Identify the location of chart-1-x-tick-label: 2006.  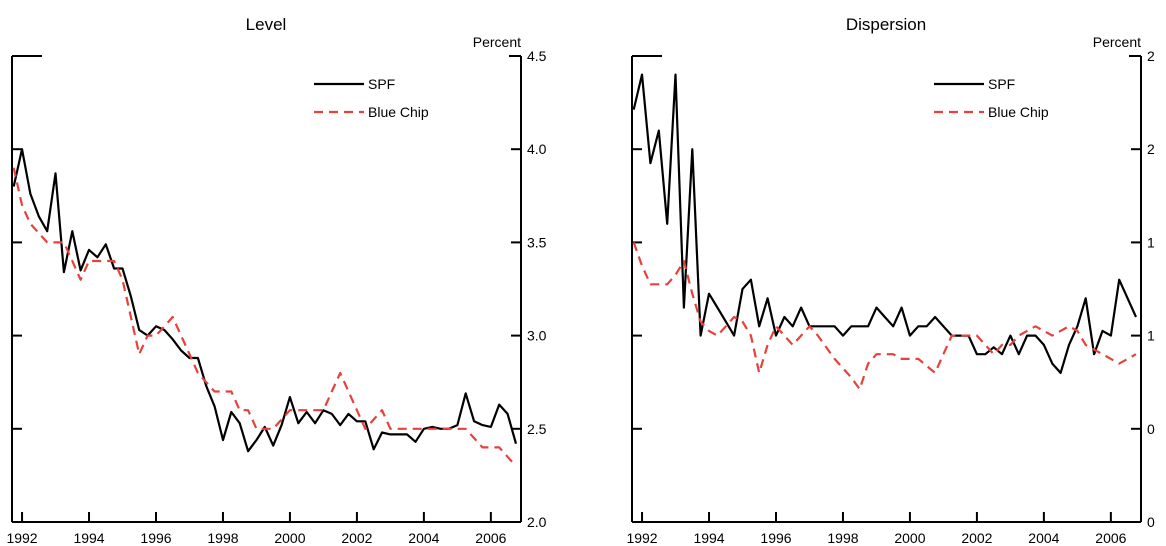
(490, 538).